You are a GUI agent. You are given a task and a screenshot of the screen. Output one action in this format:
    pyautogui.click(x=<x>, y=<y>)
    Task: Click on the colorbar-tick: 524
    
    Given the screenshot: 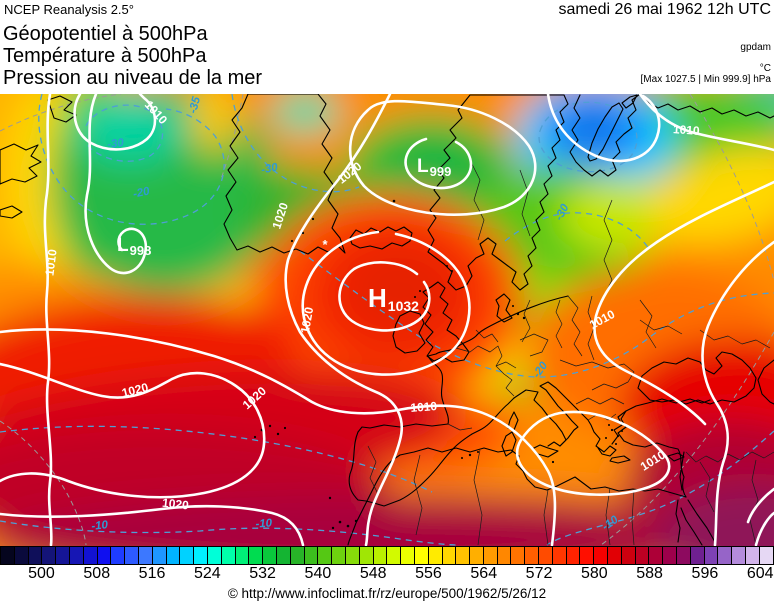 What is the action you would take?
    pyautogui.click(x=207, y=573)
    